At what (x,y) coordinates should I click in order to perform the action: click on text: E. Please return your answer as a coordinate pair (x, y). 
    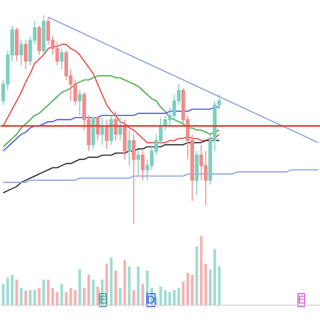
    Looking at the image, I should click on (301, 300).